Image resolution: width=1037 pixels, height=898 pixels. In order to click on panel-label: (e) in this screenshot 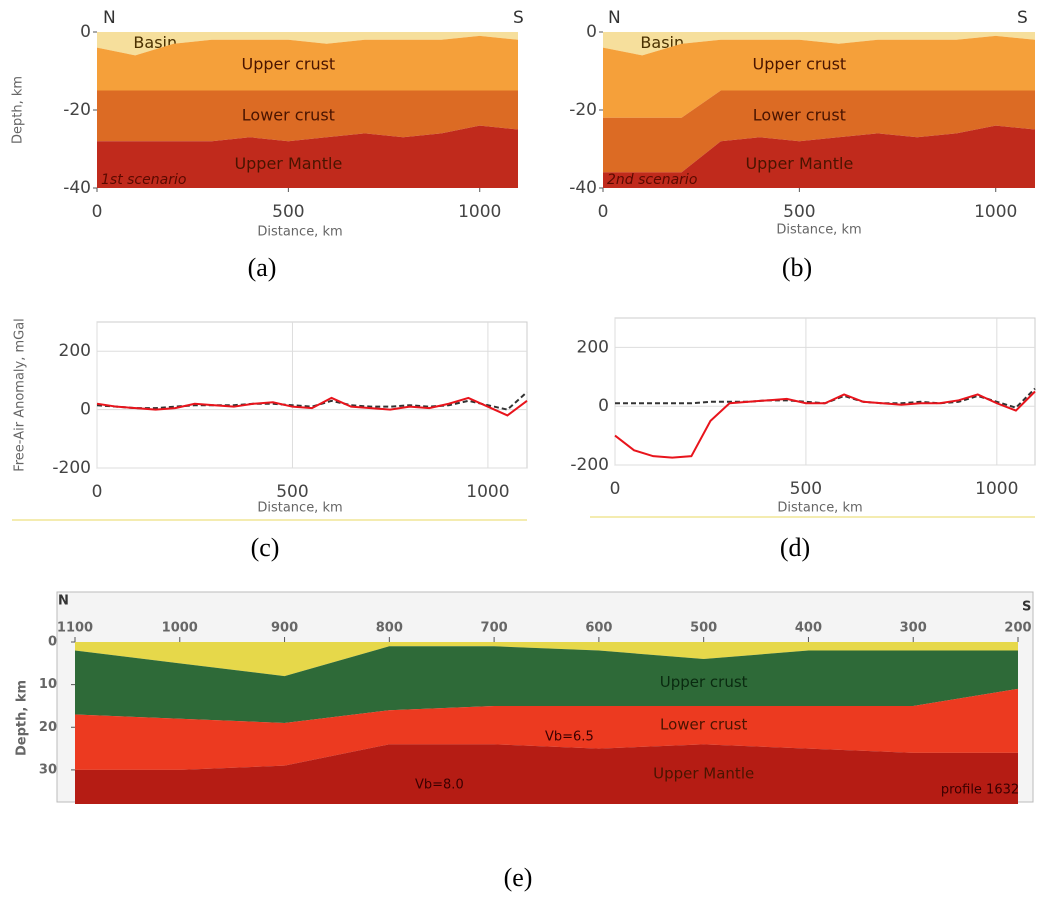, I will do `click(518, 877)`.